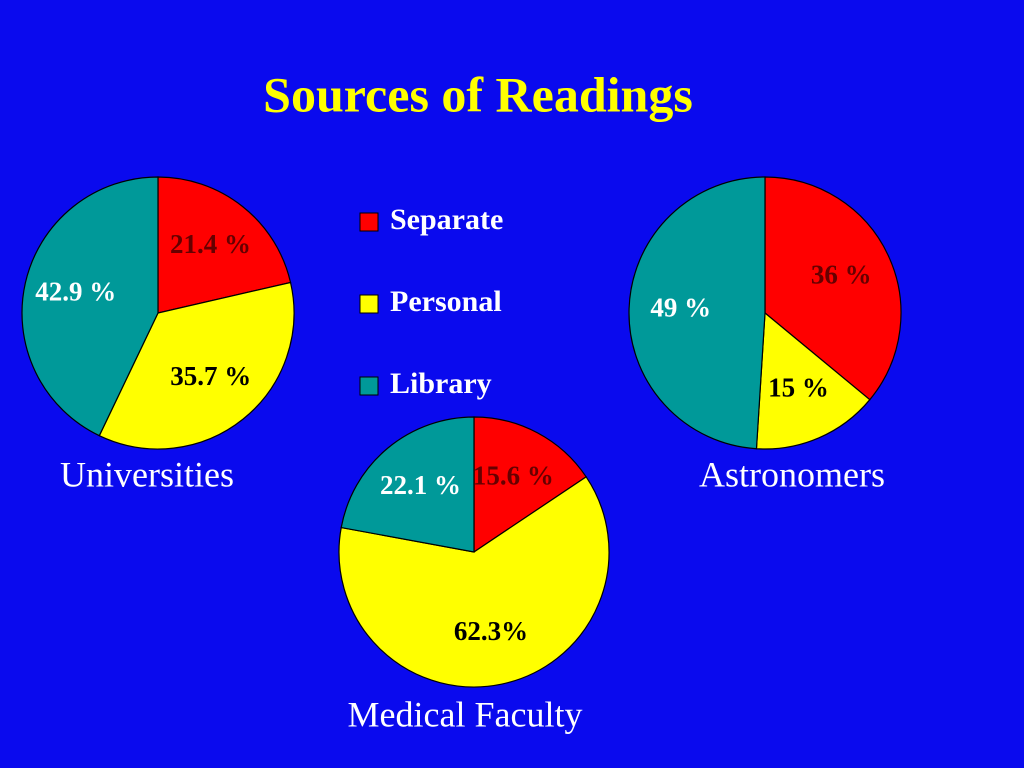  I want to click on legend-label: Separate, so click(446, 219).